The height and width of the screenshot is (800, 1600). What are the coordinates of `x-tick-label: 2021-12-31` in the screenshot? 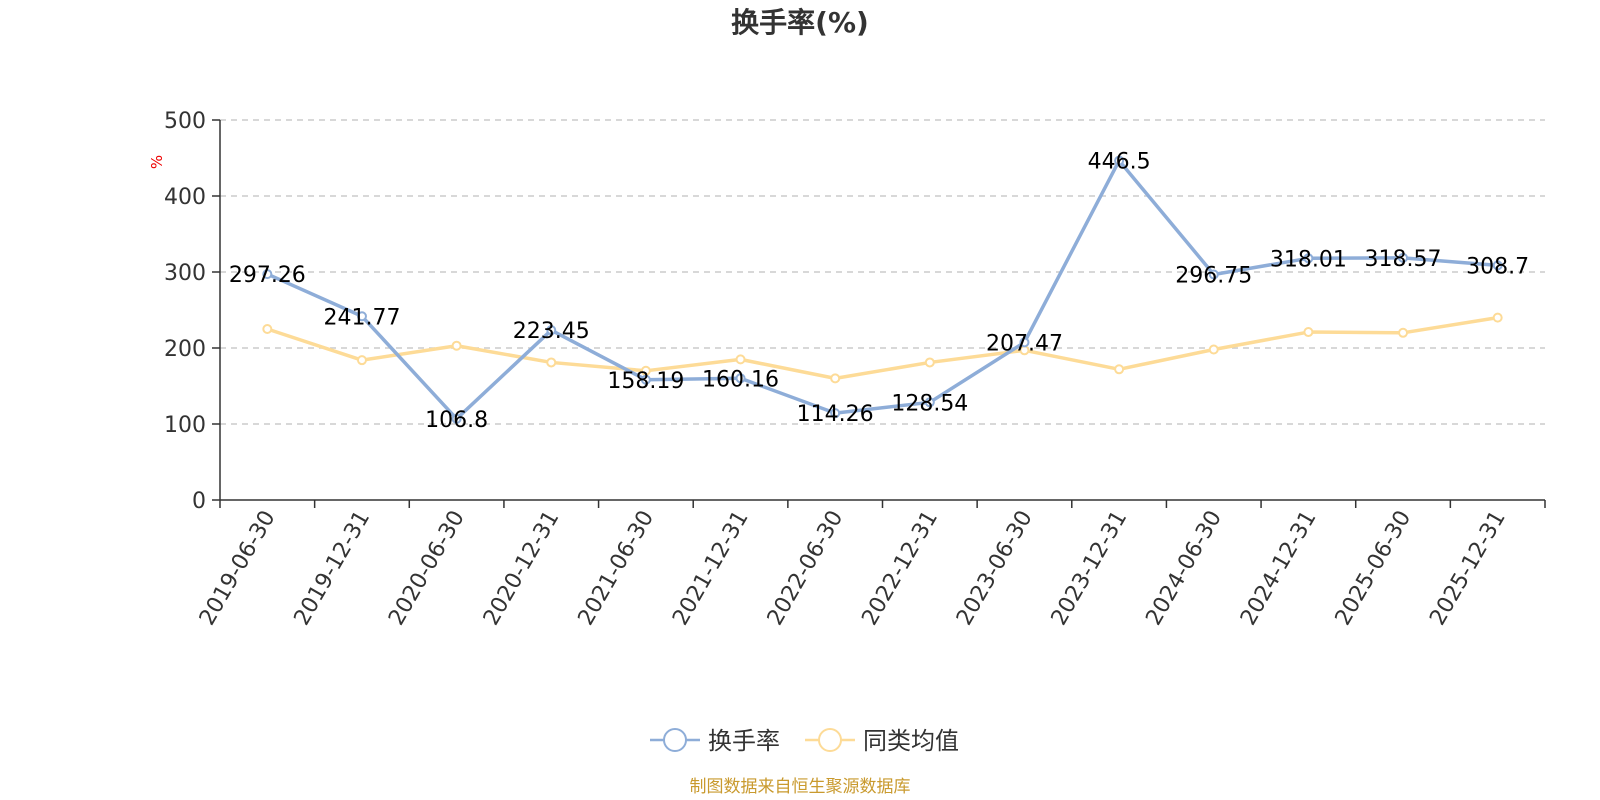 It's located at (711, 568).